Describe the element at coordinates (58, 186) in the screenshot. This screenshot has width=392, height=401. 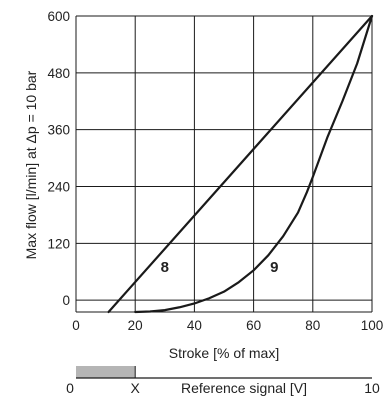
I see `y-tick-label-240: 240` at that location.